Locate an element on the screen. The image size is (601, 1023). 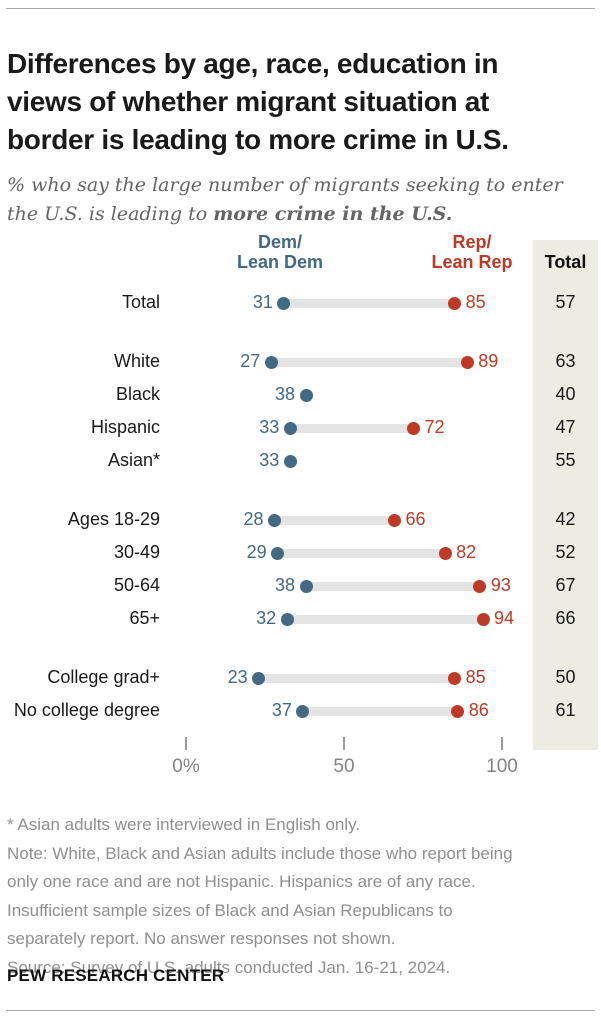
total-value: 66 is located at coordinates (565, 618).